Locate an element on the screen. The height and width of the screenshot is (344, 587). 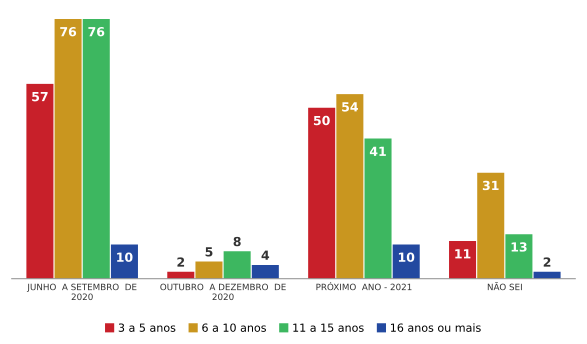
x-tick-label: OUTUBRO A DEZEMBRO DE 2020 is located at coordinates (223, 292).